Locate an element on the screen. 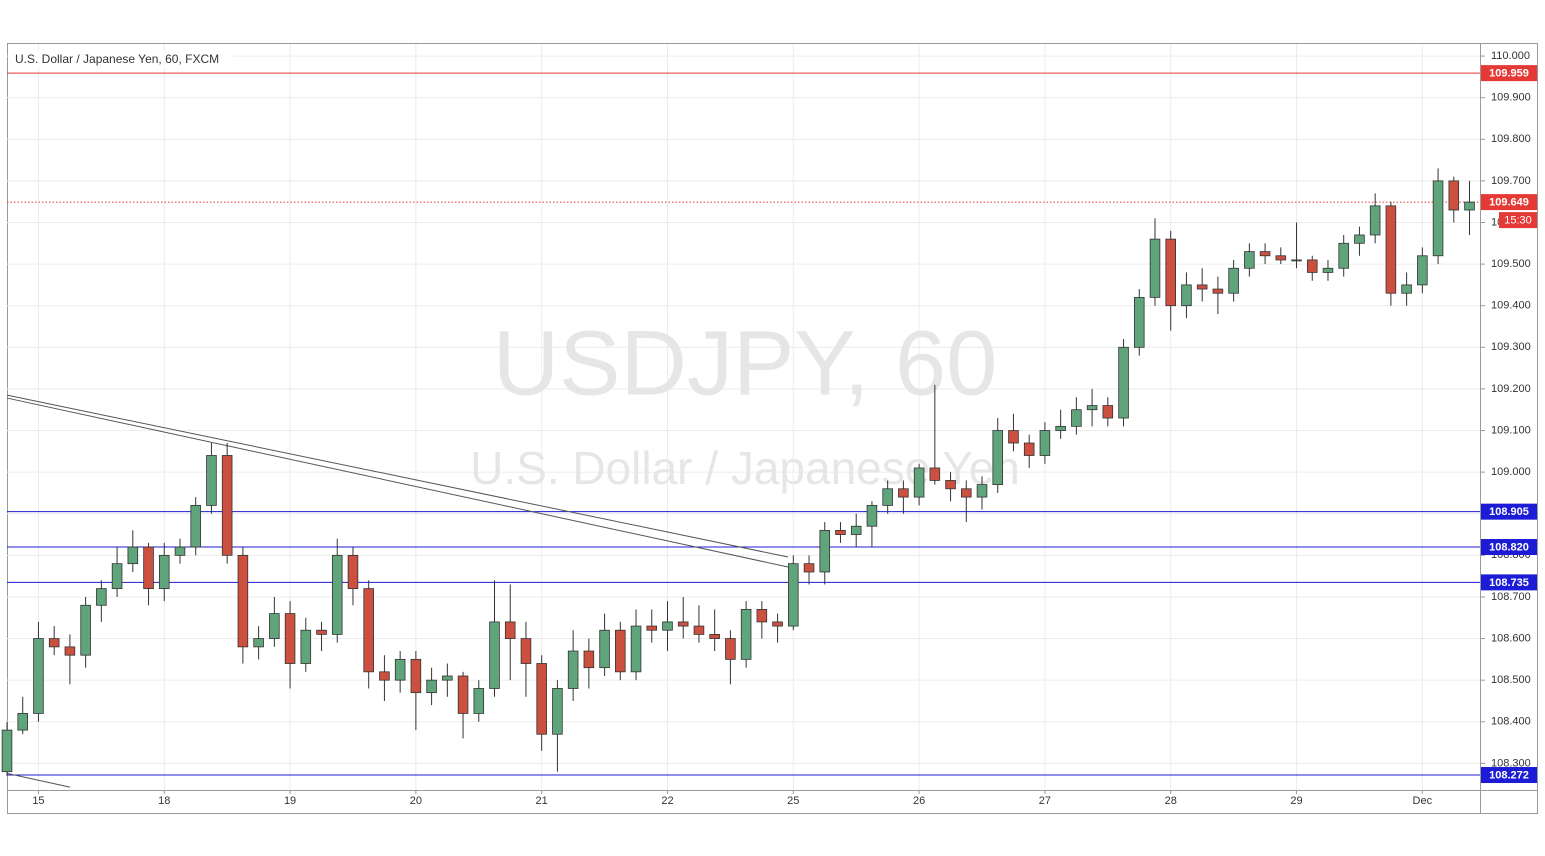 This screenshot has height=856, width=1545. price-label: 108.820 is located at coordinates (1509, 547).